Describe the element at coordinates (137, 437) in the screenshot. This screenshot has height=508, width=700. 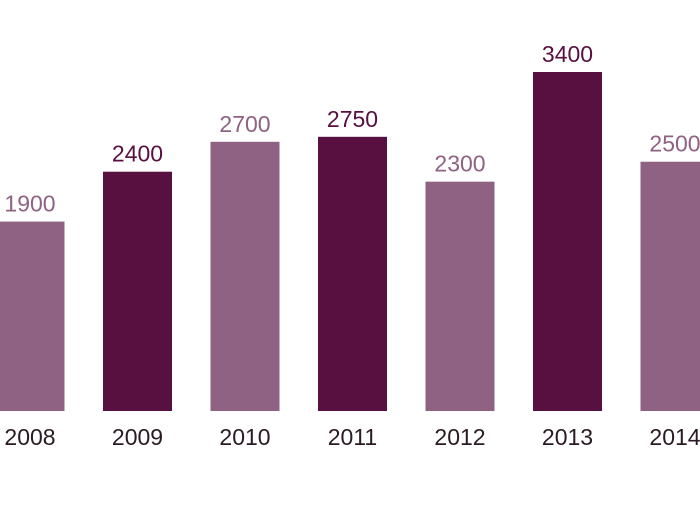
I see `x-tick-label: 2009` at that location.